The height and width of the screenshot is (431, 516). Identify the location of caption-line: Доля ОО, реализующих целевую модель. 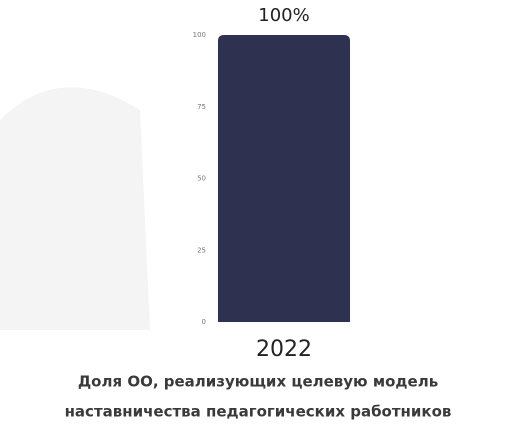
(258, 382).